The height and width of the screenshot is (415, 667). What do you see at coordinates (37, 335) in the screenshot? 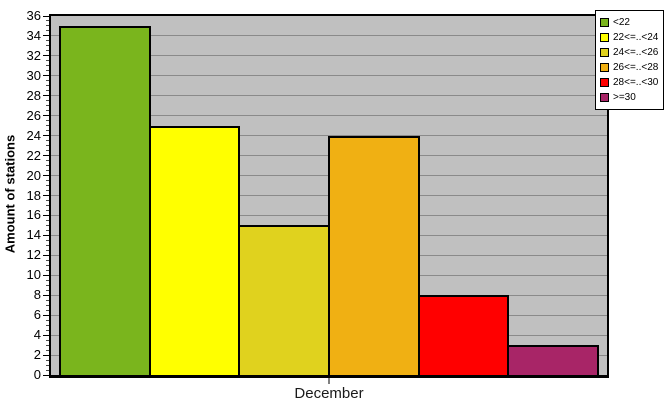
I see `y-tick-label: 4` at bounding box center [37, 335].